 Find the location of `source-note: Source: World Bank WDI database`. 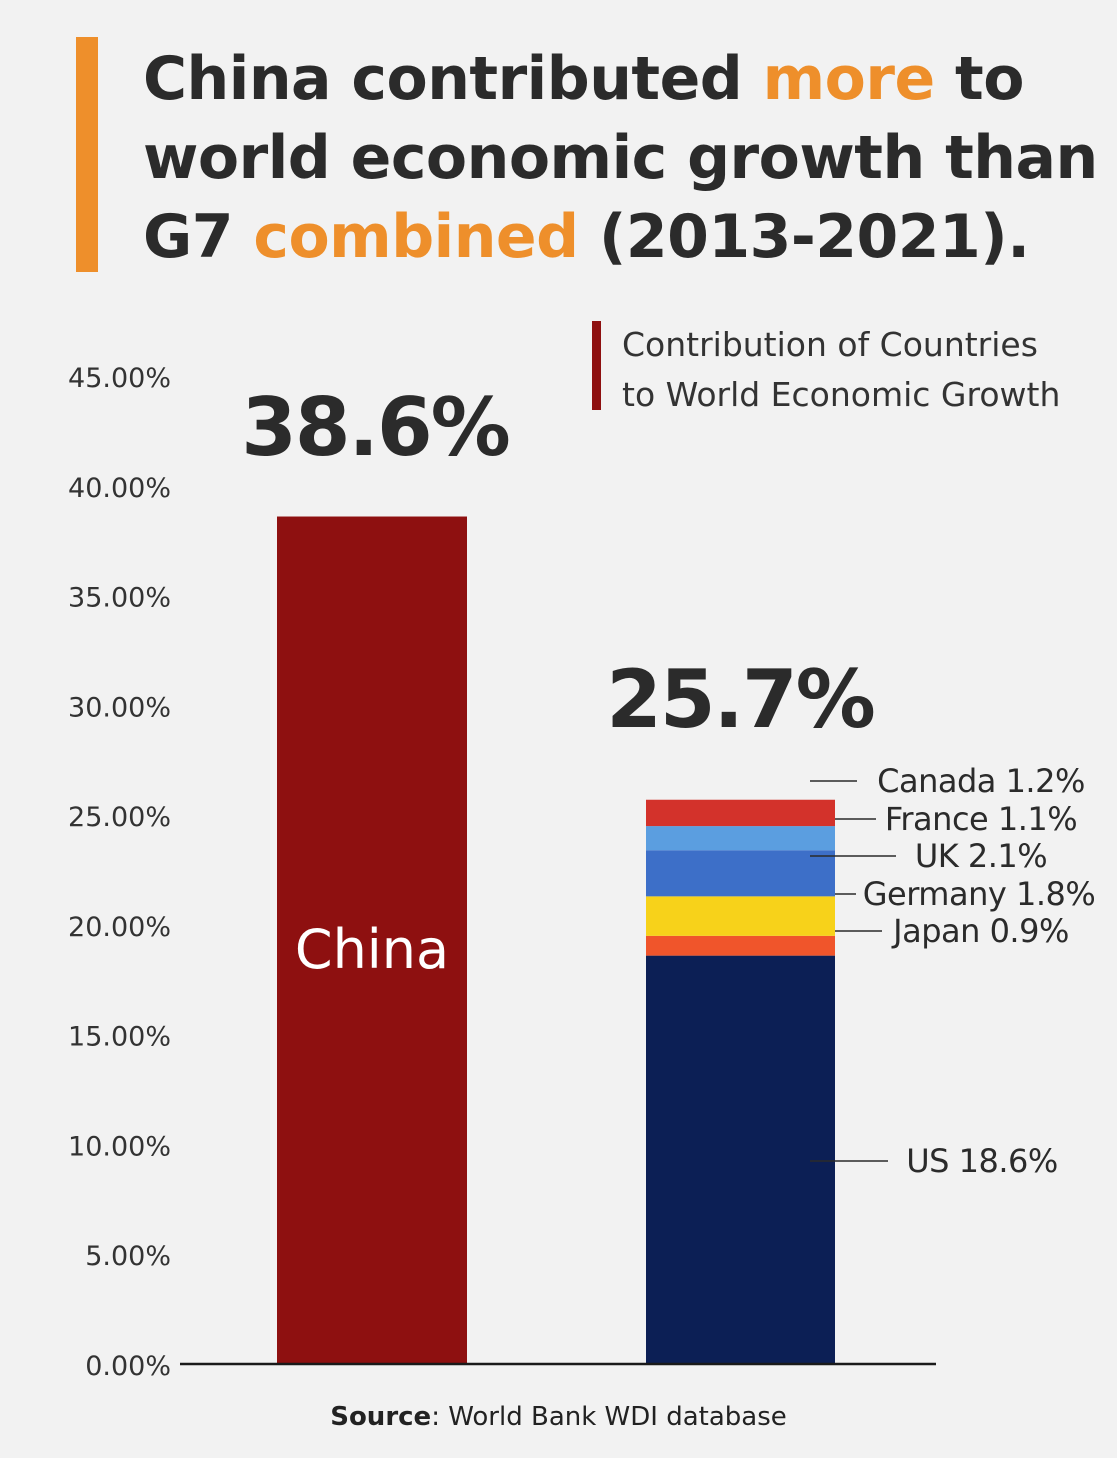

source-note: Source: World Bank WDI database is located at coordinates (558, 1417).